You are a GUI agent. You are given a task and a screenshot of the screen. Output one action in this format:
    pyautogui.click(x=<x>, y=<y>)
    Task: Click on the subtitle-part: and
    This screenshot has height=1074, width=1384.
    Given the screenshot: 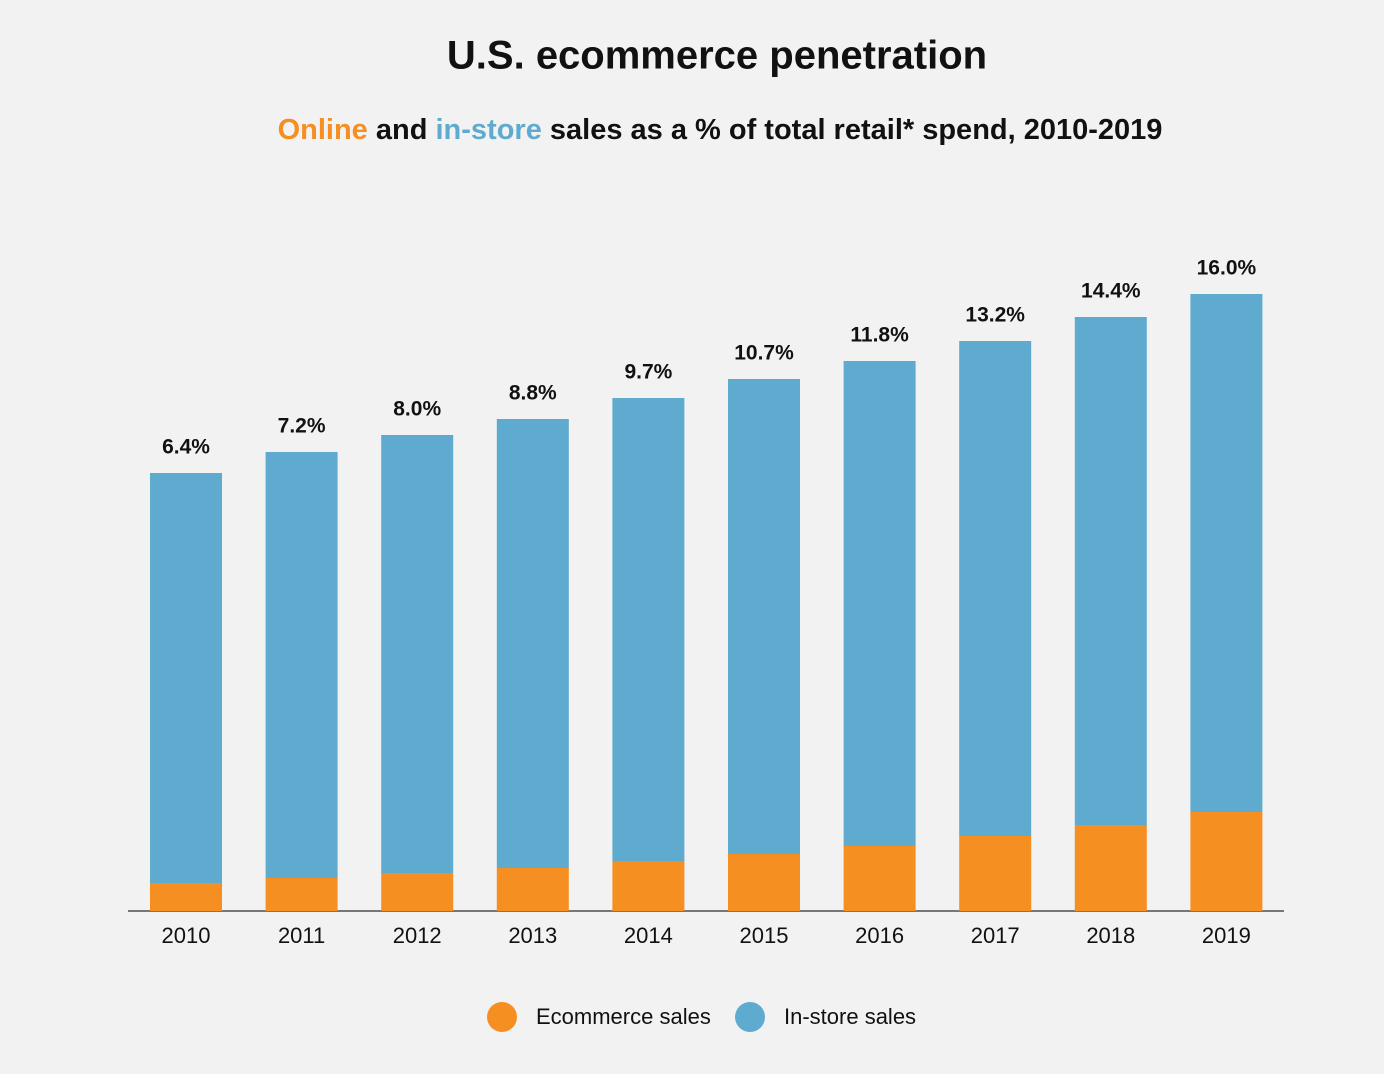 What is the action you would take?
    pyautogui.click(x=402, y=130)
    